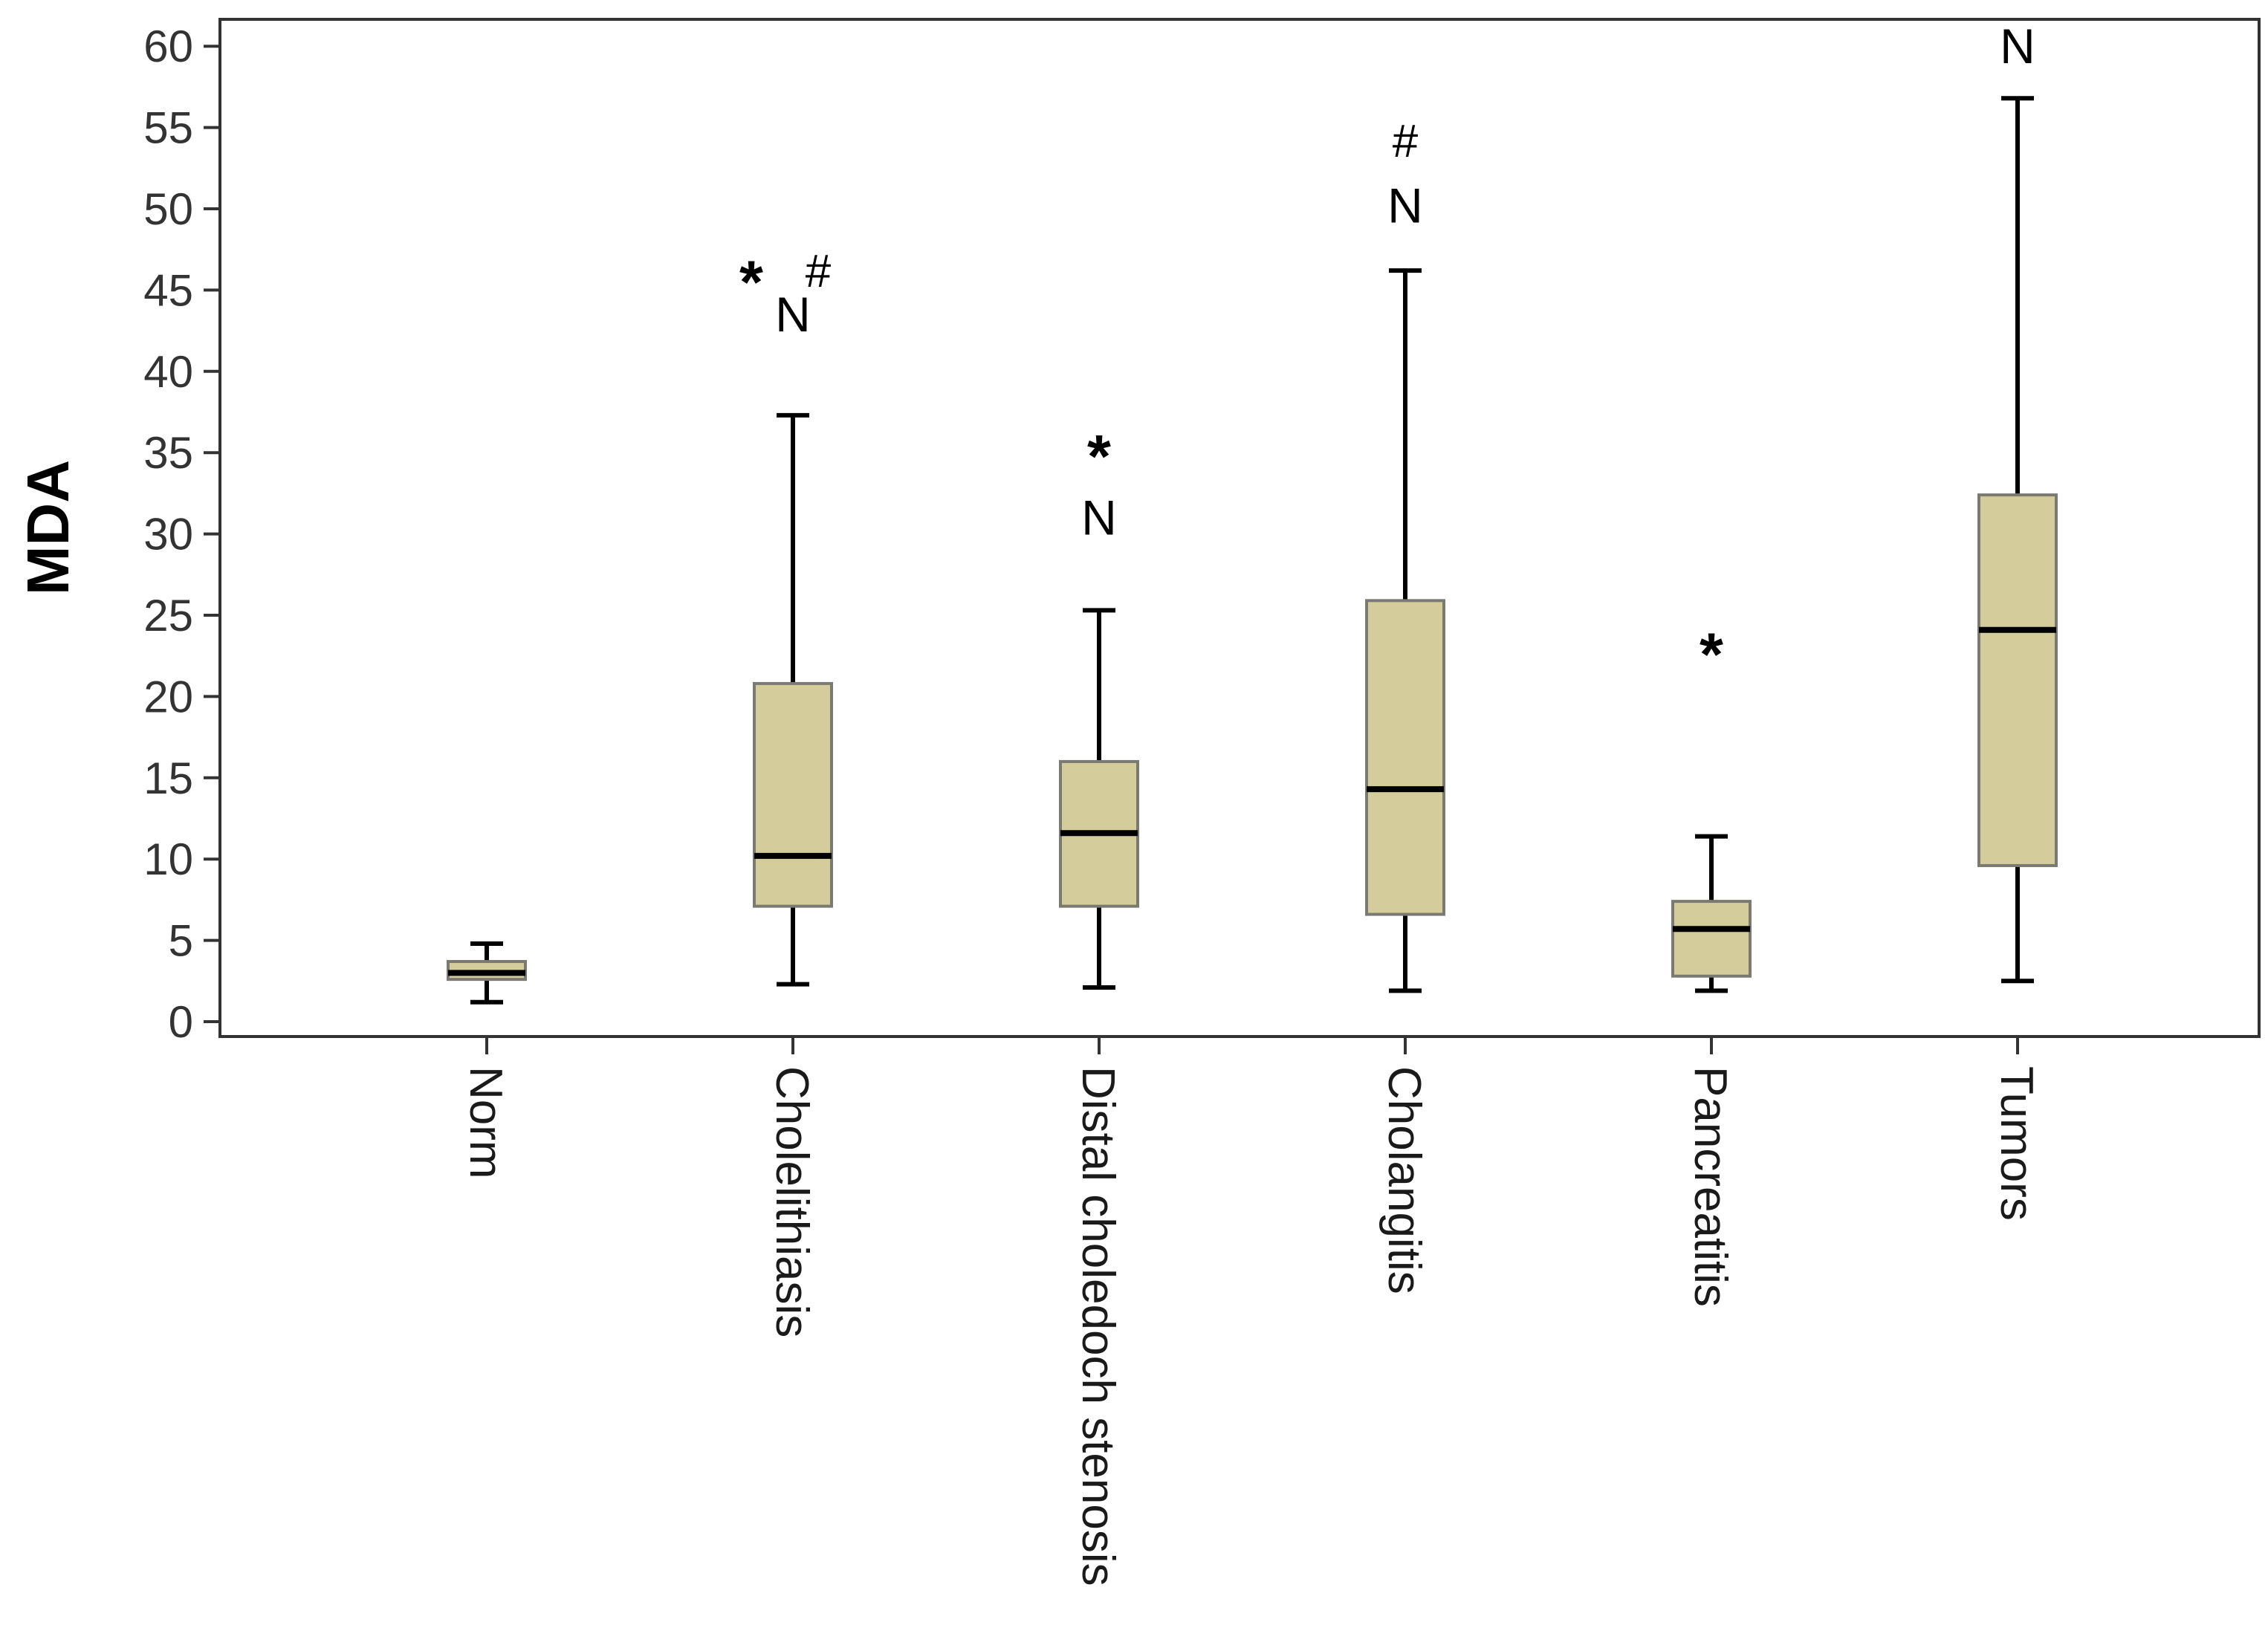  What do you see at coordinates (168, 534) in the screenshot?
I see `y-tick-label: 30` at bounding box center [168, 534].